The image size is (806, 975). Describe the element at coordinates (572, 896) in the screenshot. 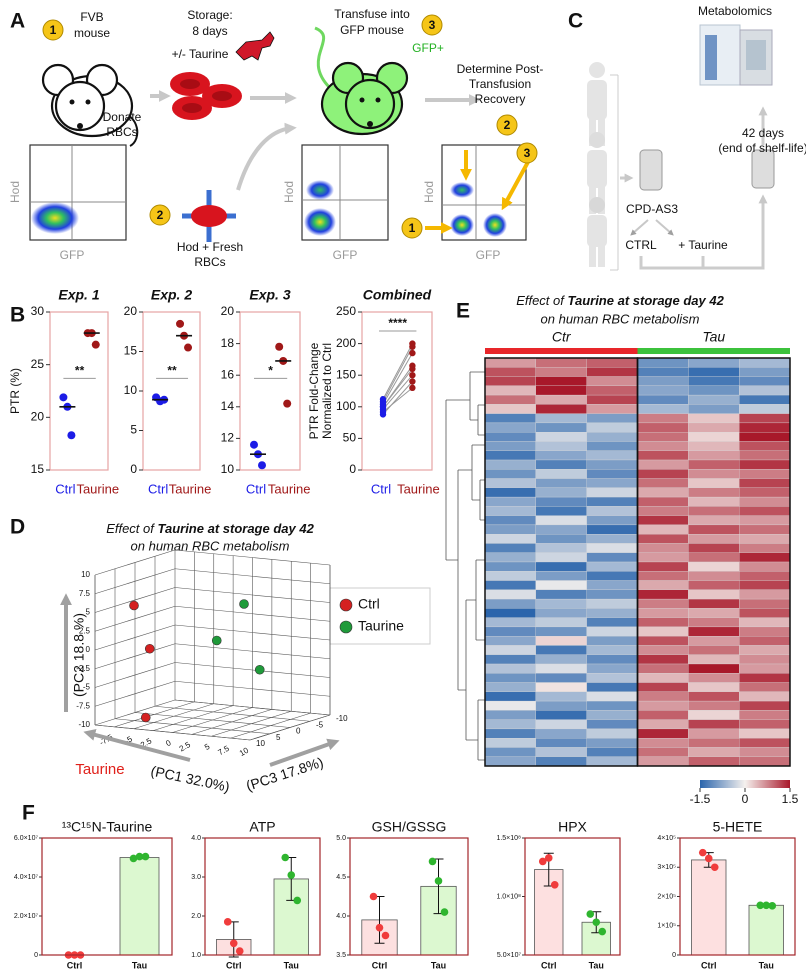

I see `plot-frame` at that location.